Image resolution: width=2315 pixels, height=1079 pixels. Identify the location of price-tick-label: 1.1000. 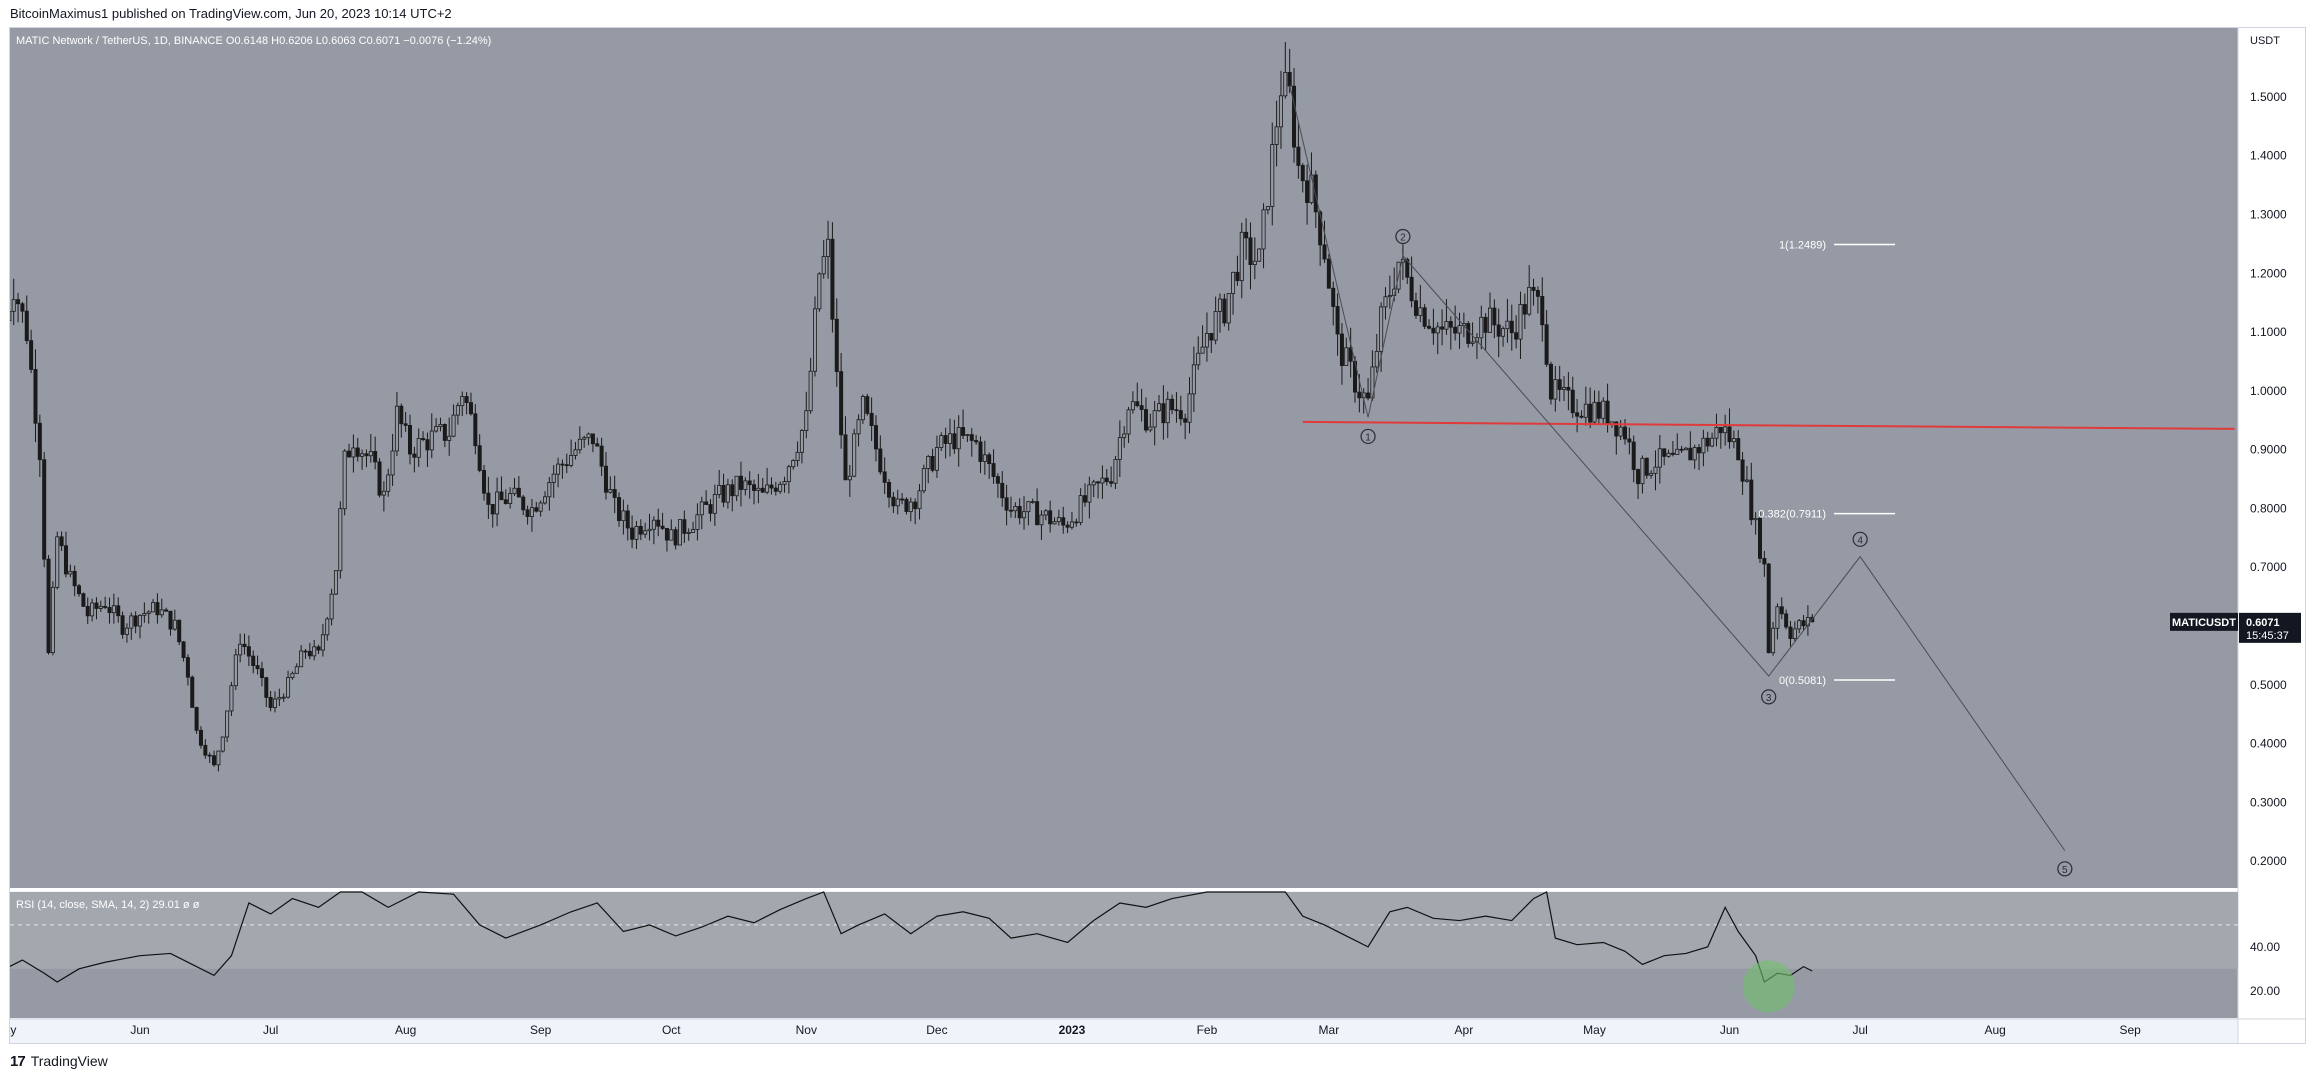
(2268, 332).